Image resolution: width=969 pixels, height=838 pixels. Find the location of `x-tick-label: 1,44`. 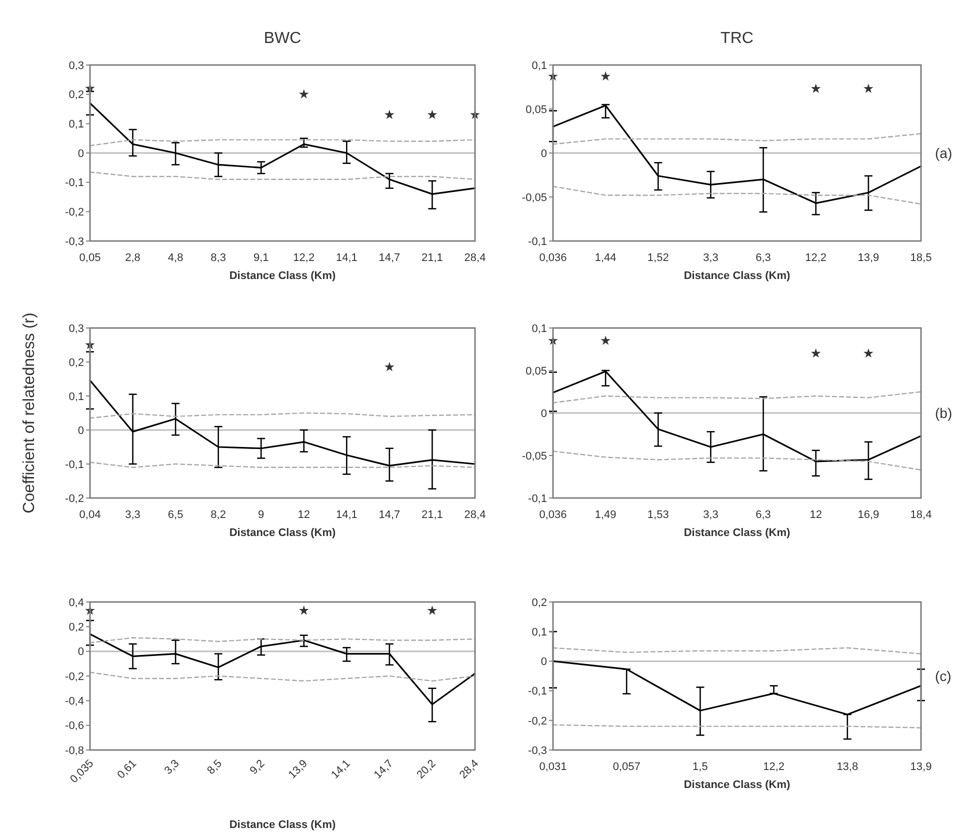

x-tick-label: 1,44 is located at coordinates (605, 258).